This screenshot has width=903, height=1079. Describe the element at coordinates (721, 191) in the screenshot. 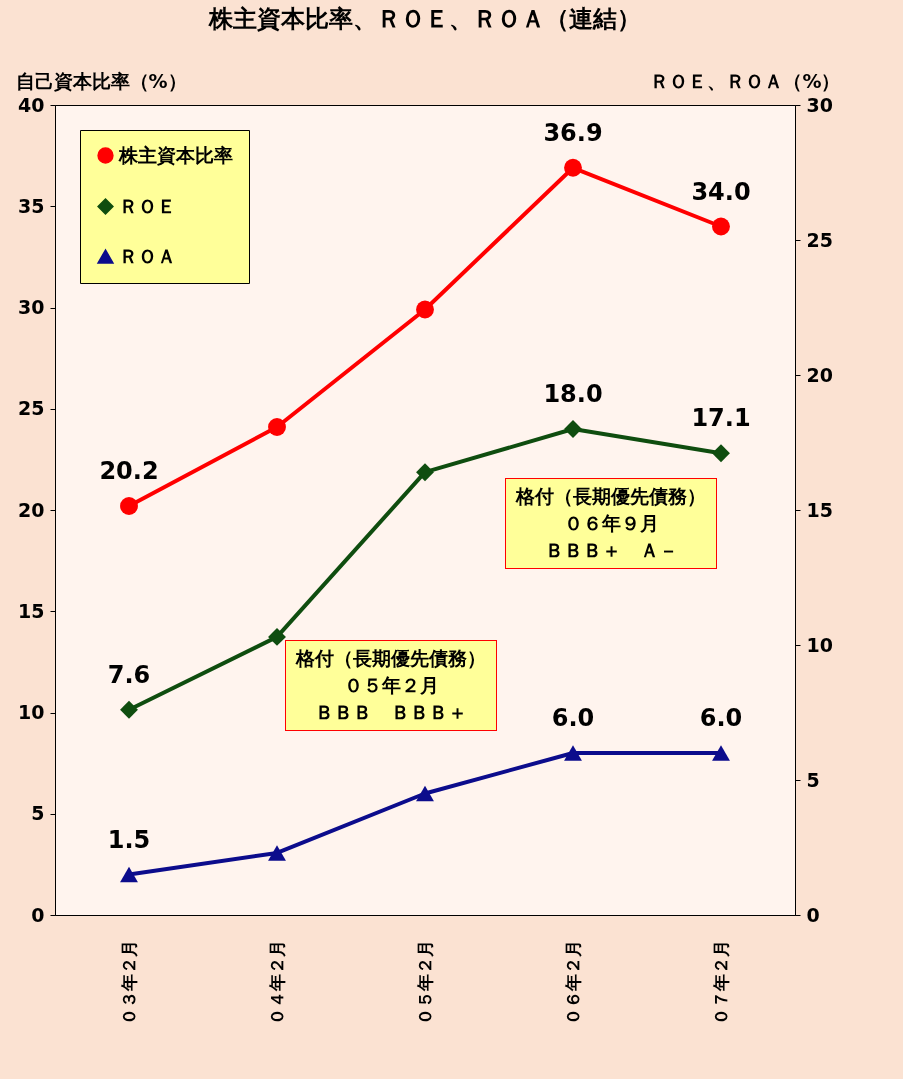

I see `data-label: 34.0` at that location.